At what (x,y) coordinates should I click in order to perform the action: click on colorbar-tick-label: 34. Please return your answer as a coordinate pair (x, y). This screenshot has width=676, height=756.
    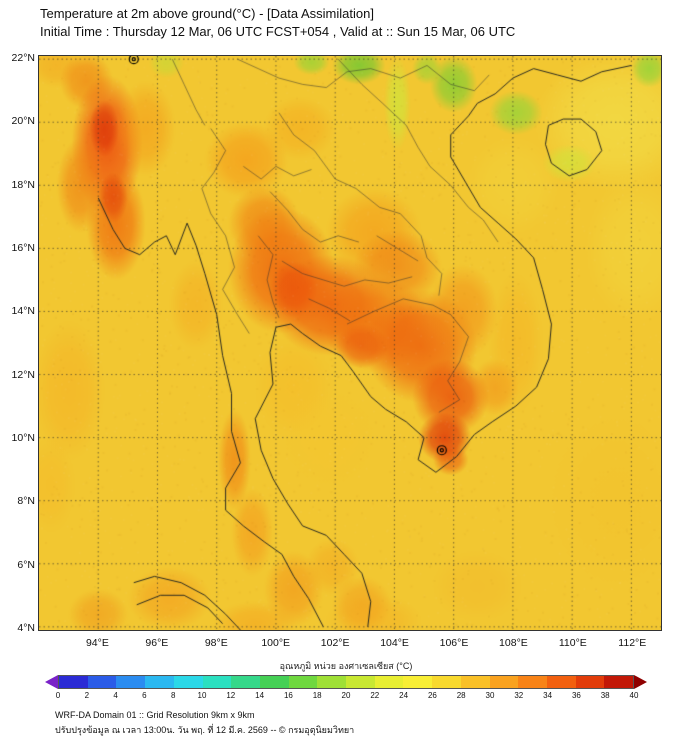
    Looking at the image, I should click on (548, 695).